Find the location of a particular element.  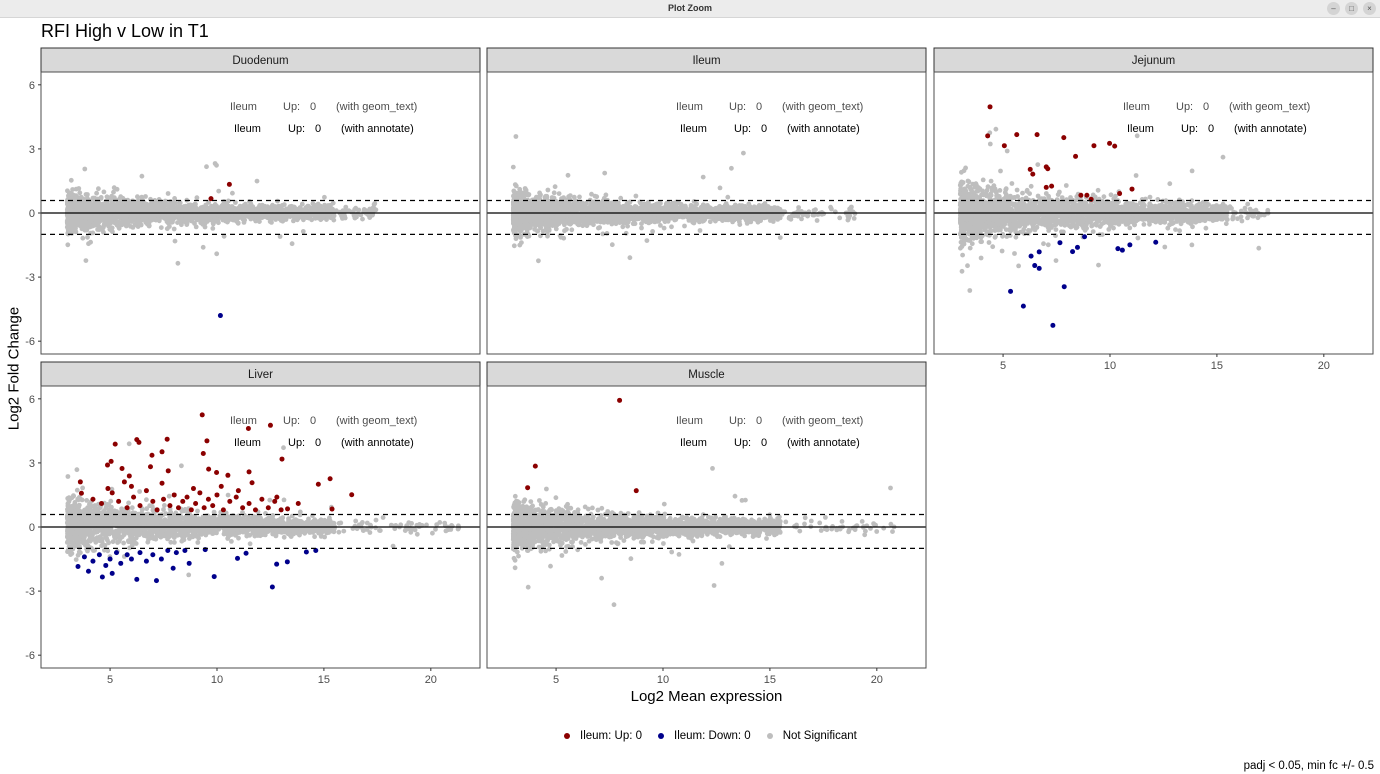

annotation-annotate: Ileum is located at coordinates (247, 129).